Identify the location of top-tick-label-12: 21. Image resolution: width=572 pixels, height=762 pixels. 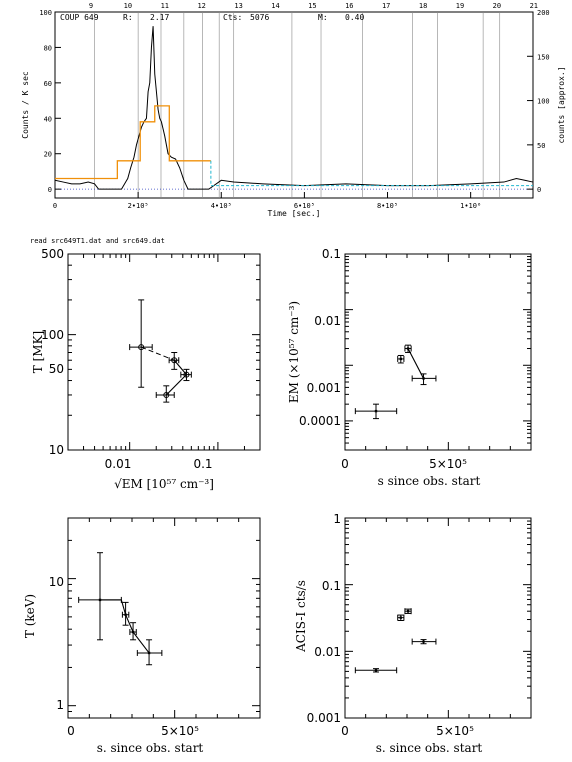
(534, 6).